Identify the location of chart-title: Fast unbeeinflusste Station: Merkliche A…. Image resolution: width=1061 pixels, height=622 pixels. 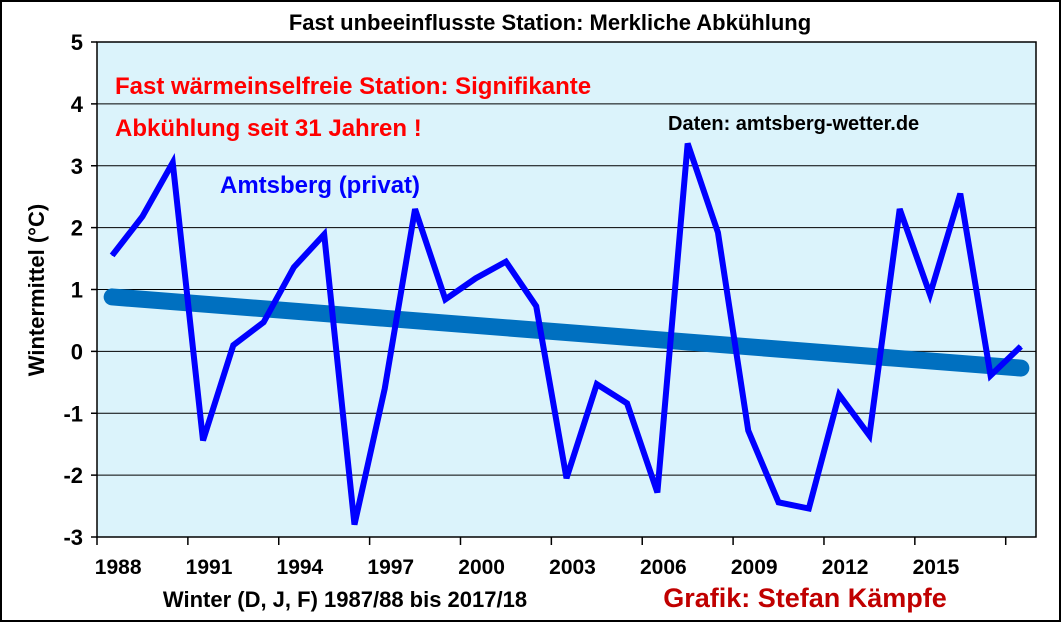
(550, 22).